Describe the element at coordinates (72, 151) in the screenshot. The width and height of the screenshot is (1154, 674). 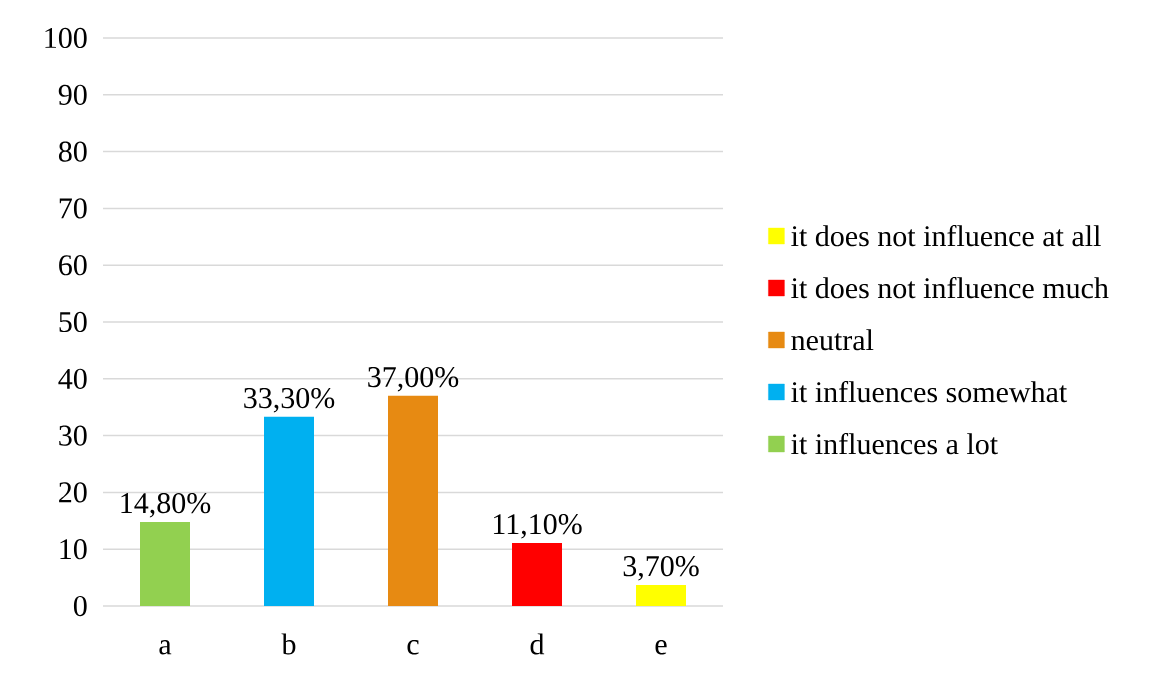
I see `y-tick-label: 80` at that location.